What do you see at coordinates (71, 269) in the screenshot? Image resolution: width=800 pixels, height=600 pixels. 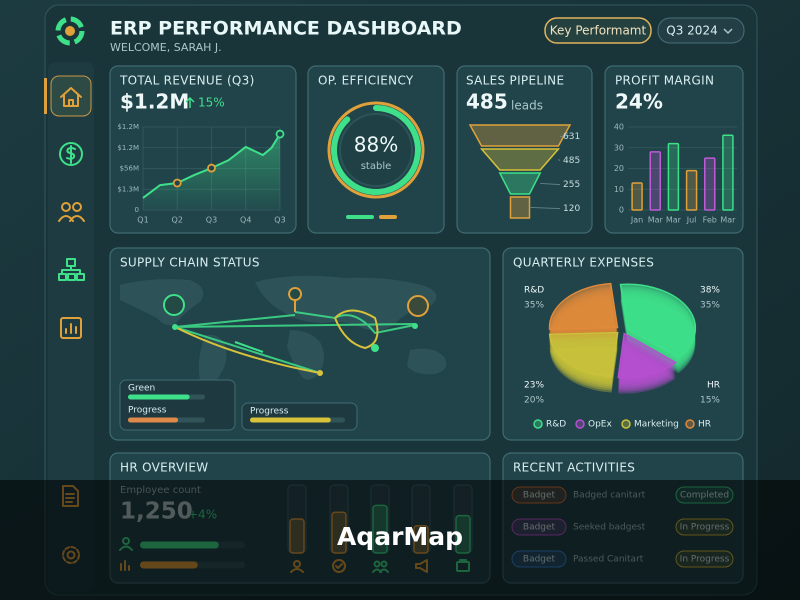 I see `nav-hierarchy` at bounding box center [71, 269].